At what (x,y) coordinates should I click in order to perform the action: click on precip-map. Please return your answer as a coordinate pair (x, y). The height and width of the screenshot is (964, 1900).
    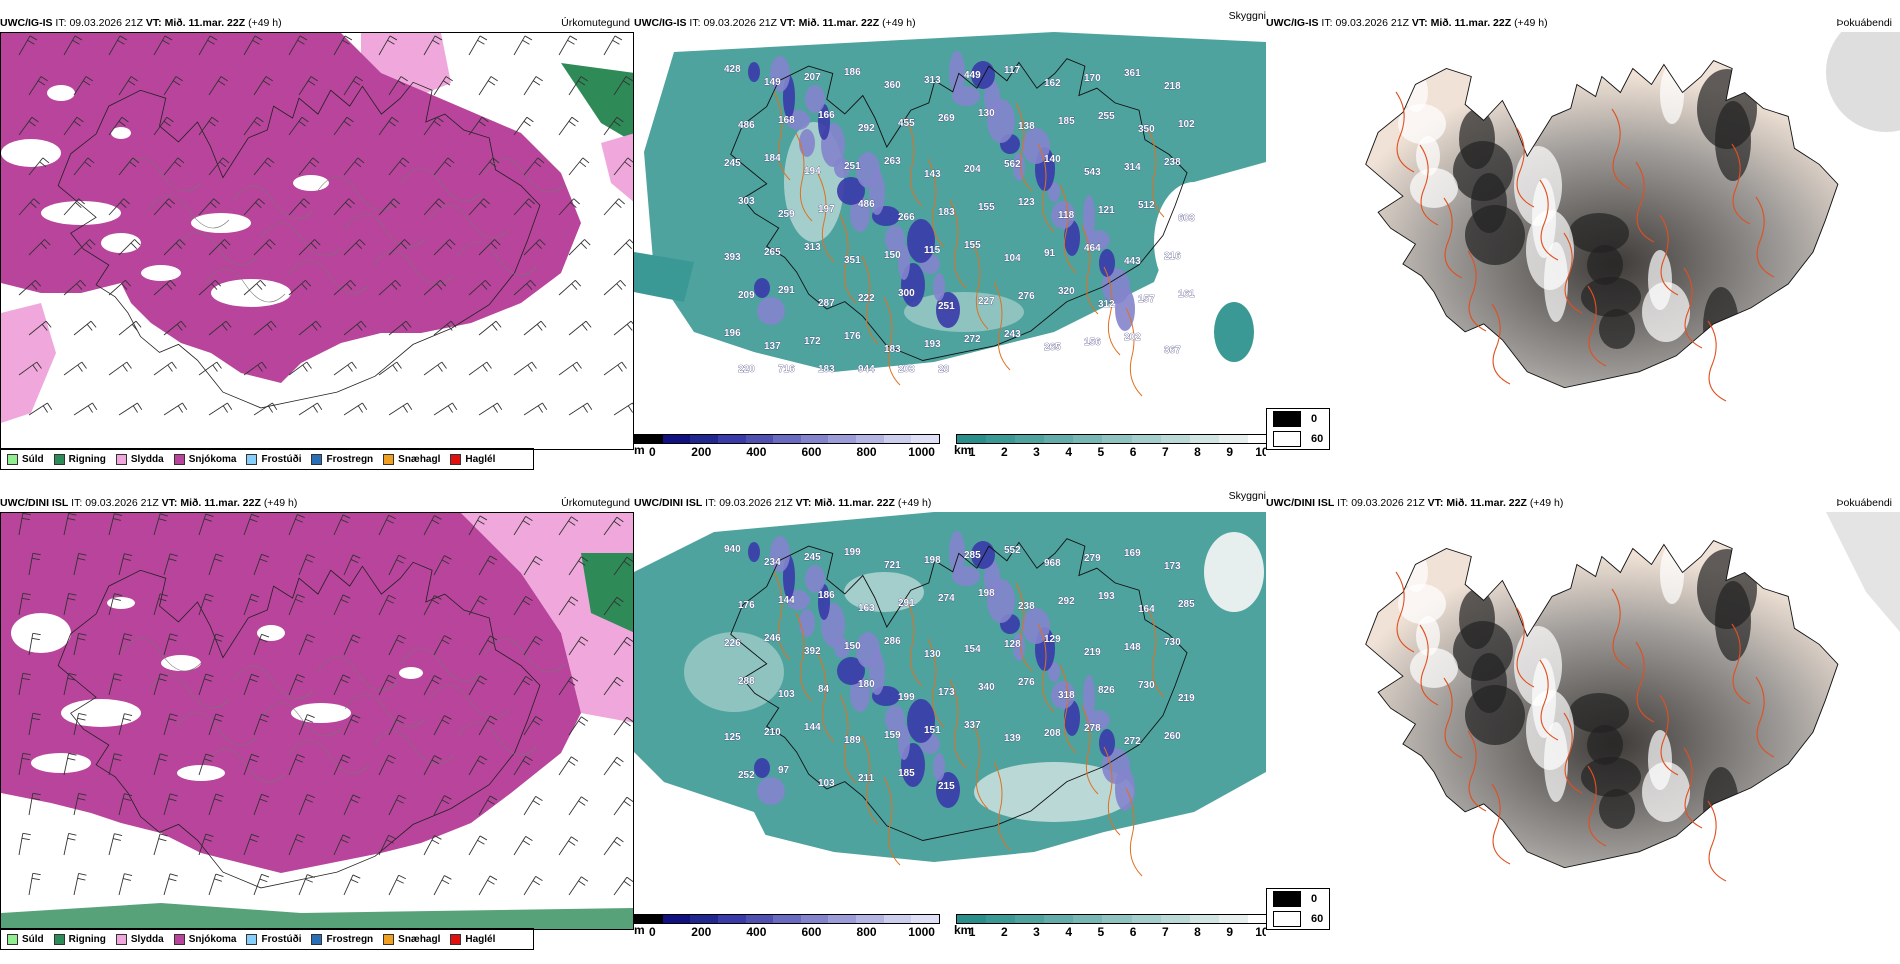
    Looking at the image, I should click on (317, 721).